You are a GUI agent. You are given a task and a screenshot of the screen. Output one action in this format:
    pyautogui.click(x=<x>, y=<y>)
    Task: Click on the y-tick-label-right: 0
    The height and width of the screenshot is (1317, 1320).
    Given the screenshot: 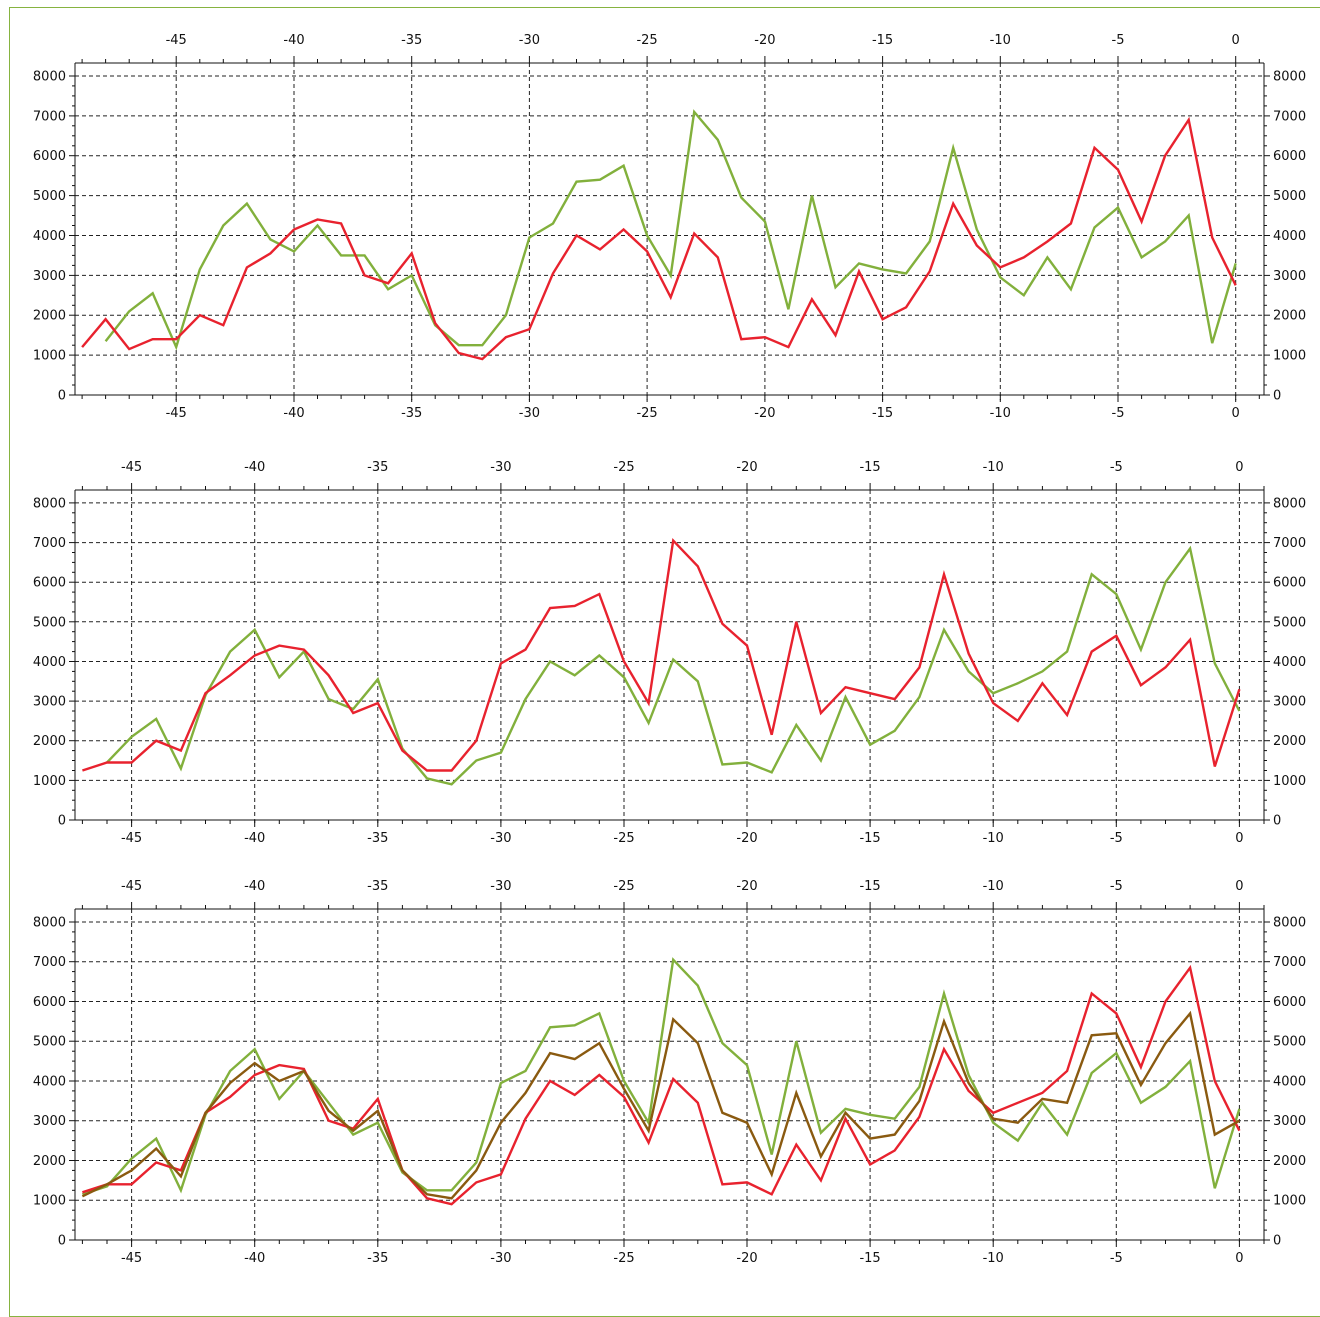 What is the action you would take?
    pyautogui.click(x=1277, y=396)
    